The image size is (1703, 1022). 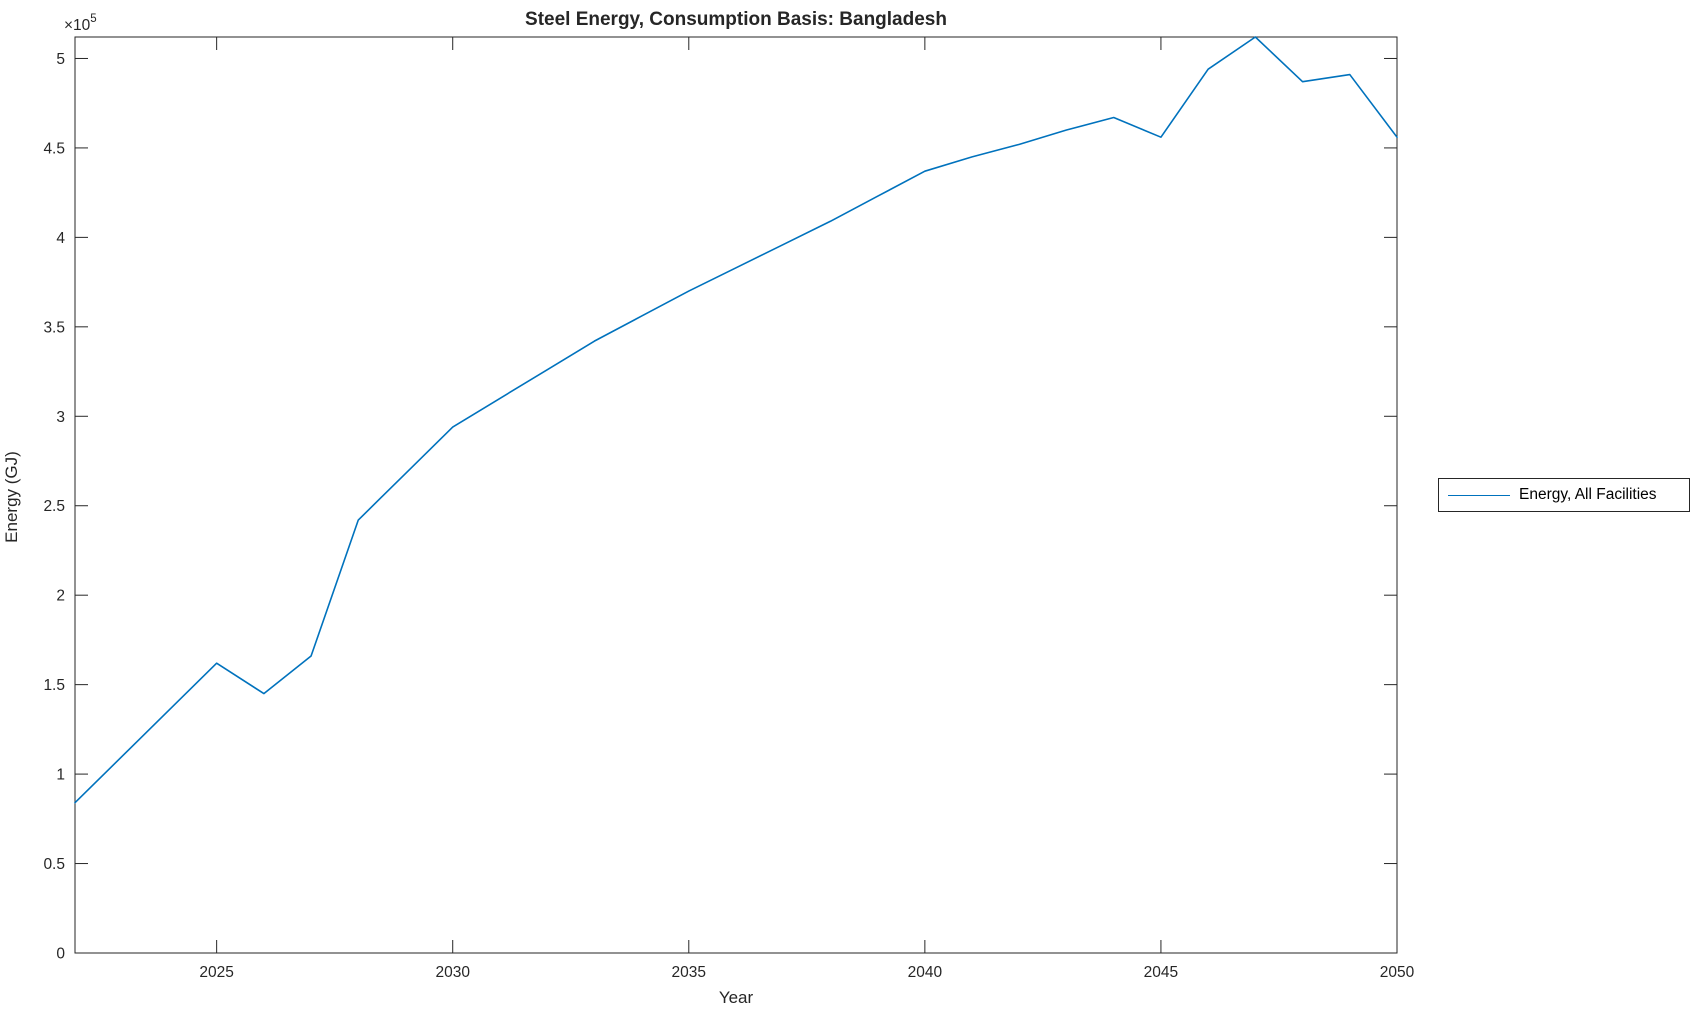 I want to click on x-tick-label: 2035, so click(x=689, y=972).